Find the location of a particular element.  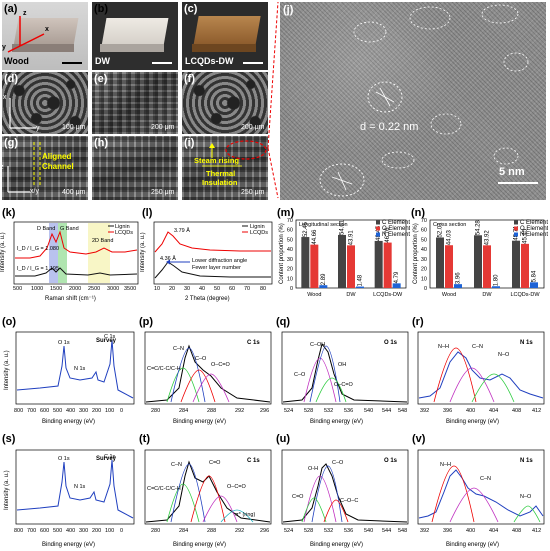

xps-v-title: N 1s is located at coordinates (526, 461).